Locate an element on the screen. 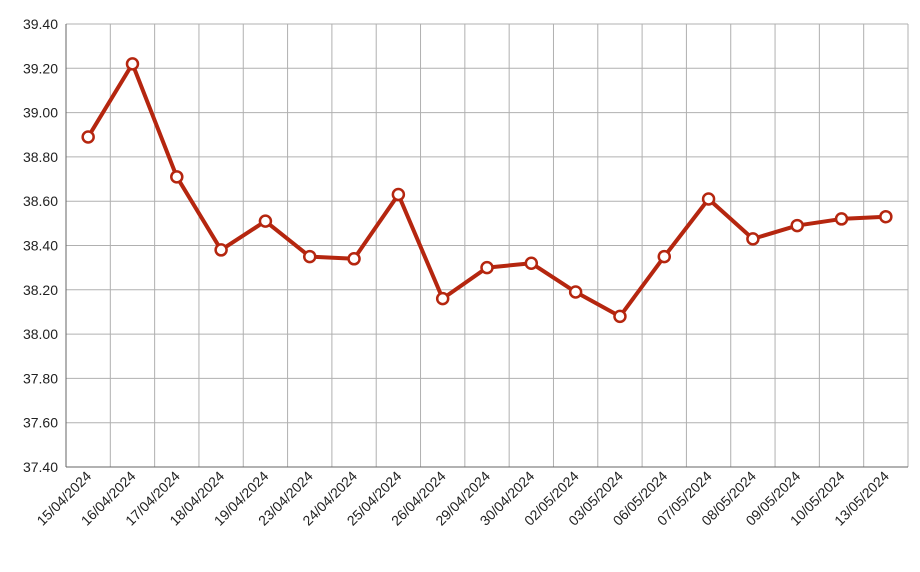 The width and height of the screenshot is (920, 572). y-tick-label: 39.00 is located at coordinates (40, 113).